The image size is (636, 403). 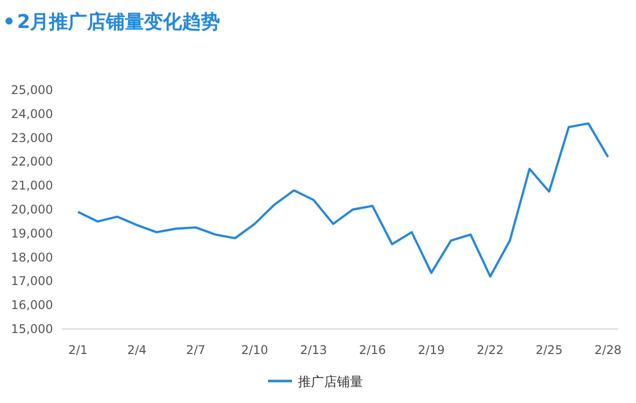 What do you see at coordinates (32, 185) in the screenshot?
I see `y-tick-label: 21,000` at bounding box center [32, 185].